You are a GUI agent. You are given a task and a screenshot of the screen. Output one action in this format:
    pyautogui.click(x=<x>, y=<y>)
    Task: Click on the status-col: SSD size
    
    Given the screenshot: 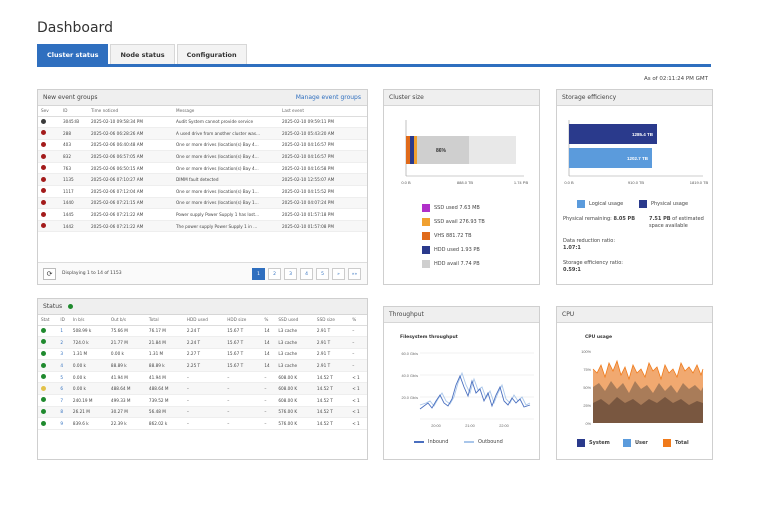 What is the action you would take?
    pyautogui.click(x=331, y=320)
    